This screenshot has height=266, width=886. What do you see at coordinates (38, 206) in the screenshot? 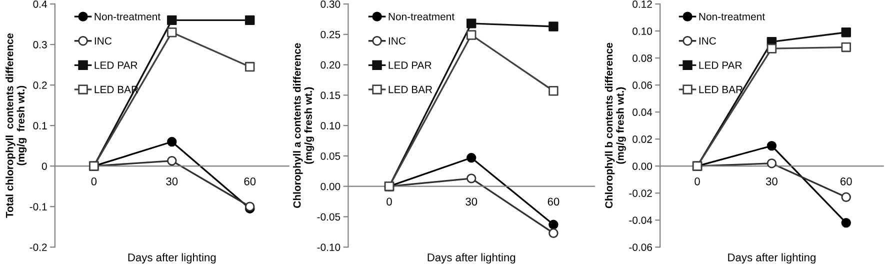
I see `y-tick-label: -0.1` at bounding box center [38, 206].